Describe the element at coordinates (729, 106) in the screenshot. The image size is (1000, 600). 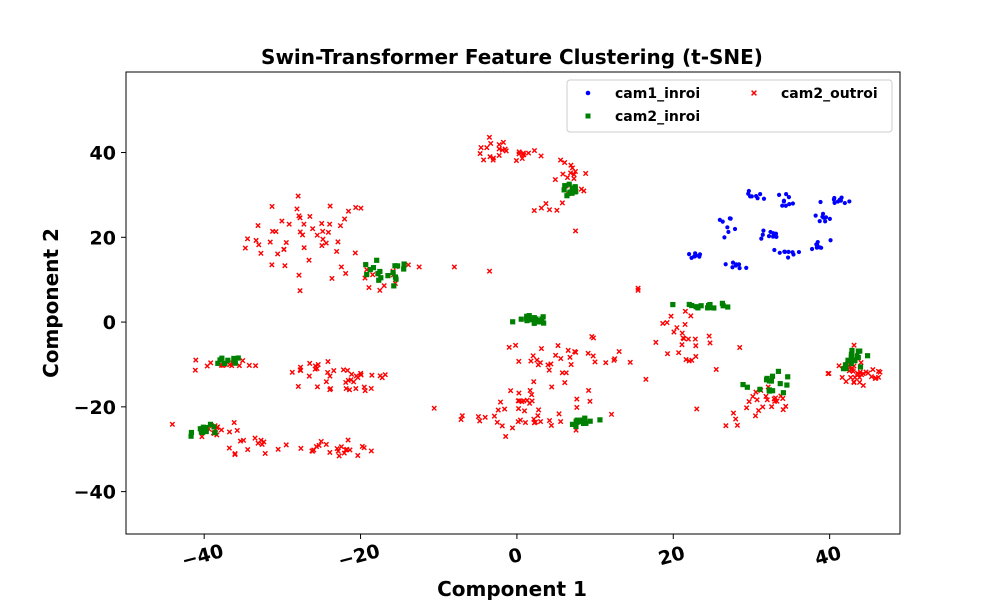
I see `legend: cam1_inroi cam2_outroi cam2_inroi` at that location.